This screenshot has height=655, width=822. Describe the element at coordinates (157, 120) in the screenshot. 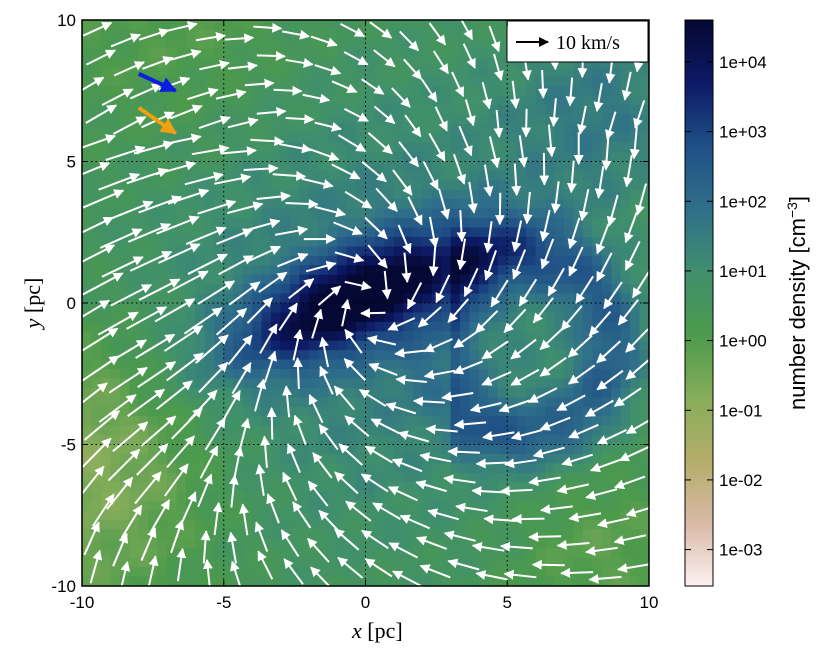

I see `highlight-arrow` at that location.